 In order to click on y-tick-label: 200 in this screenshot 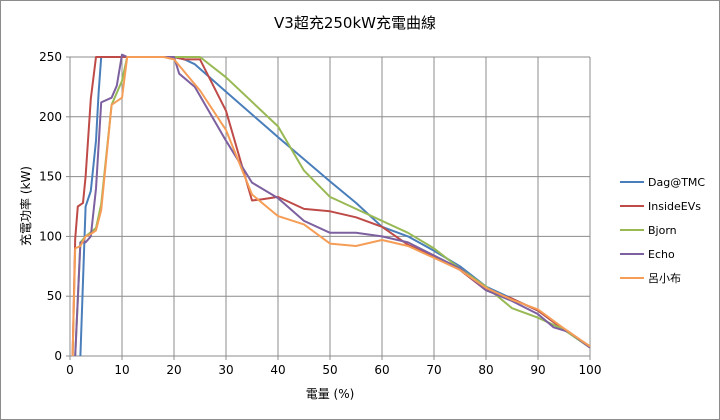, I will do `click(50, 117)`.